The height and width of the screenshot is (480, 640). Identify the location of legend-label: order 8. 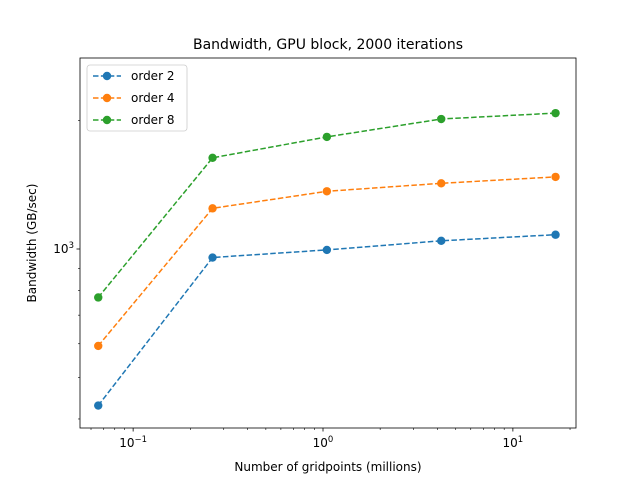
(152, 120).